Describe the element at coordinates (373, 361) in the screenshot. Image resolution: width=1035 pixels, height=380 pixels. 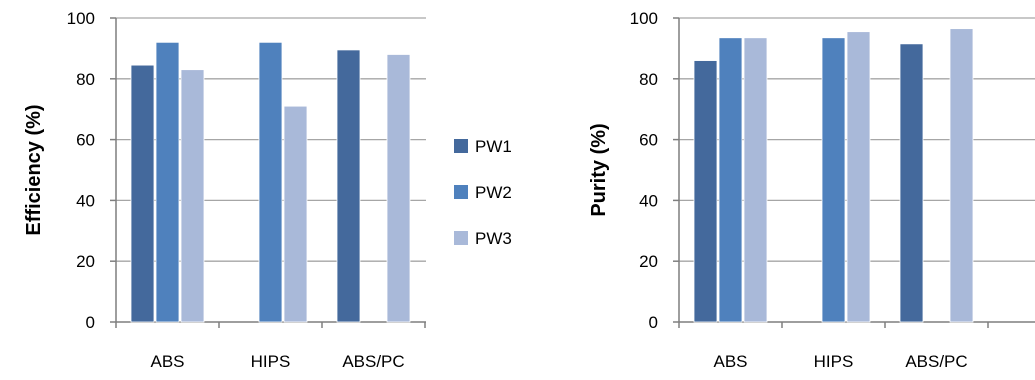
I see `efficiency-category-label: ABS/PC` at that location.